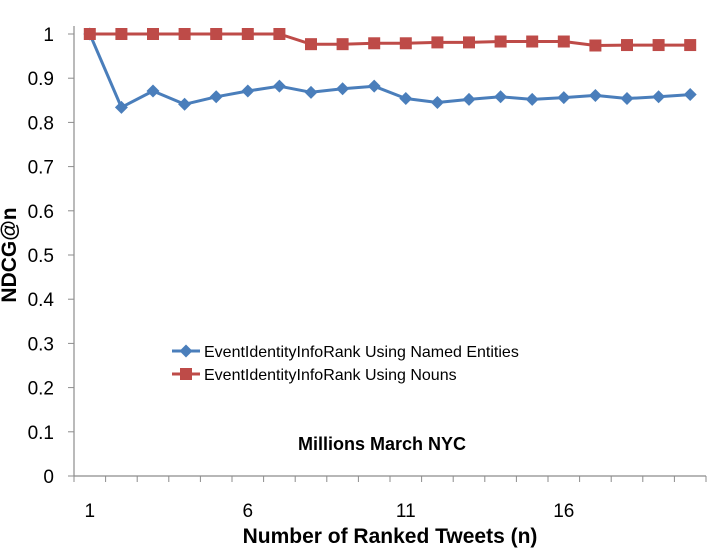 Image resolution: width=716 pixels, height=553 pixels. Describe the element at coordinates (248, 511) in the screenshot. I see `x-tick-label: 6` at that location.